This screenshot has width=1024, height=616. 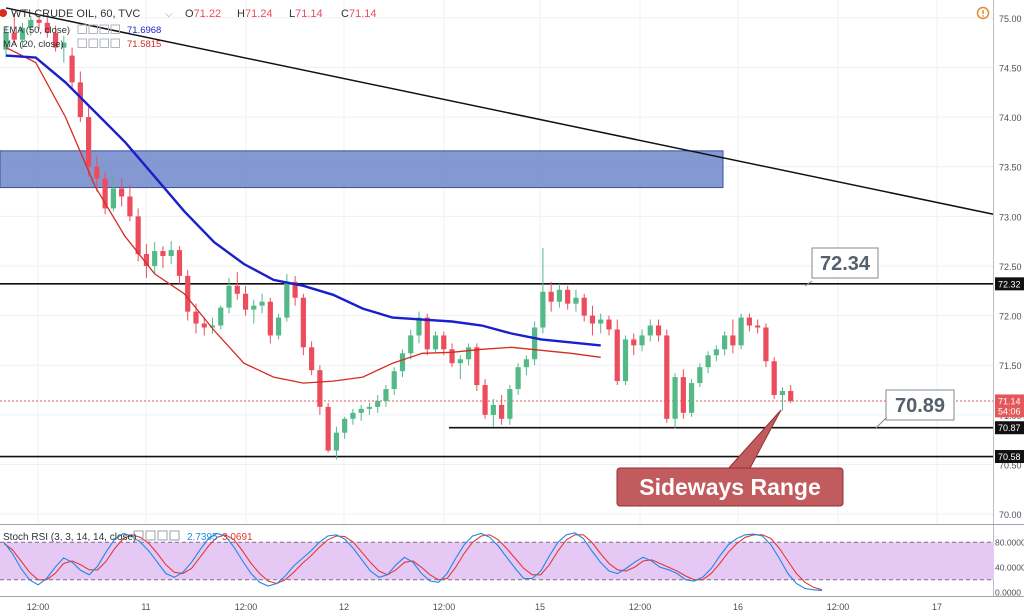 I want to click on rsi-tick-label: 40.0000, so click(x=1009, y=567).